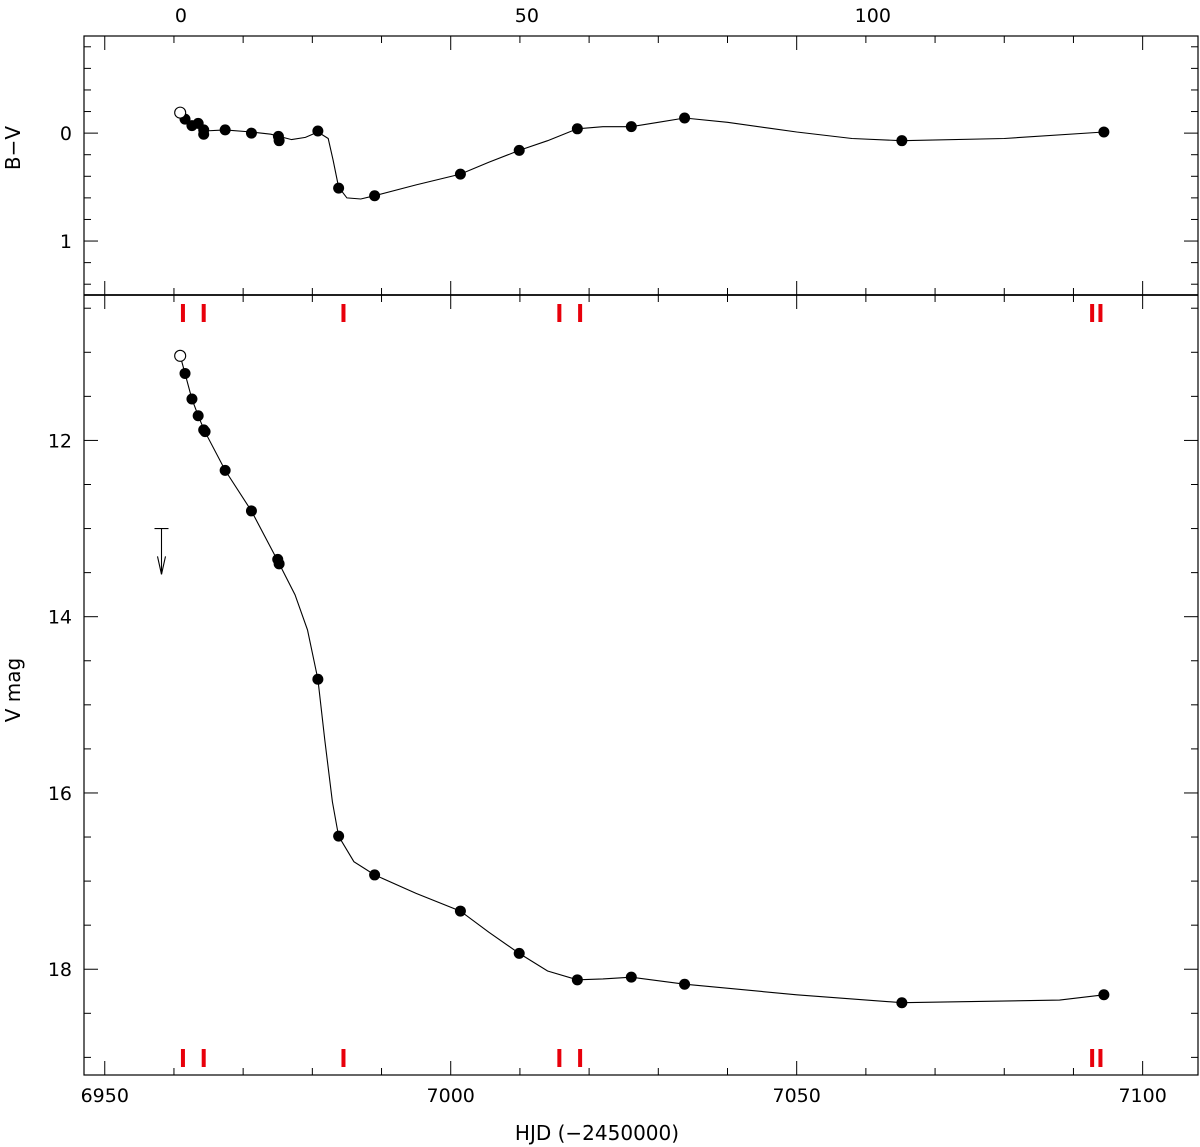  Describe the element at coordinates (797, 1096) in the screenshot. I see `x-tick-label: 7050` at that location.